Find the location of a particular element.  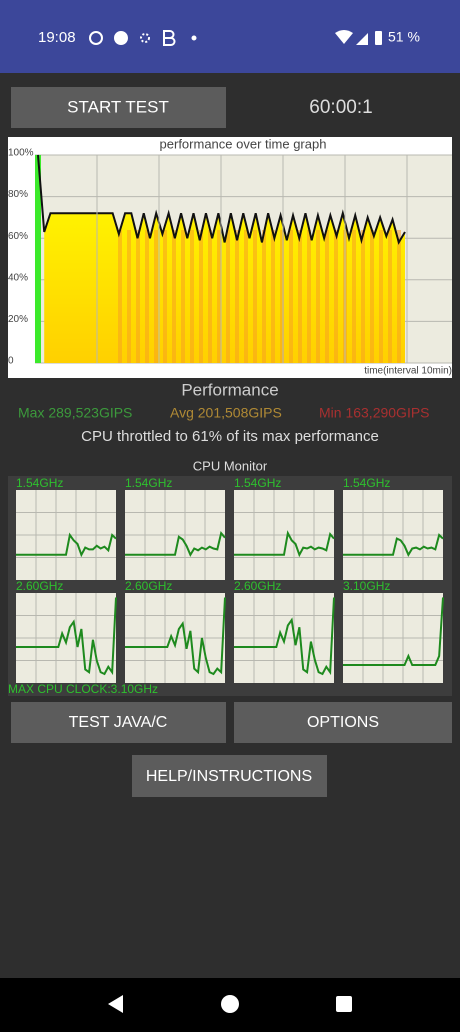

y-tick-label: 80% is located at coordinates (18, 194).